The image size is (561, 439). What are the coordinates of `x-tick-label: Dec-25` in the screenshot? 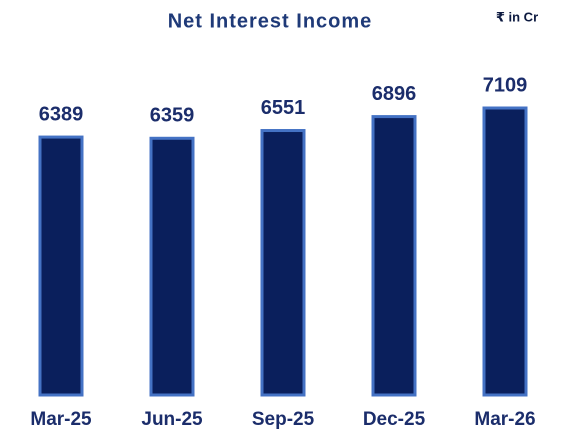 It's located at (394, 419).